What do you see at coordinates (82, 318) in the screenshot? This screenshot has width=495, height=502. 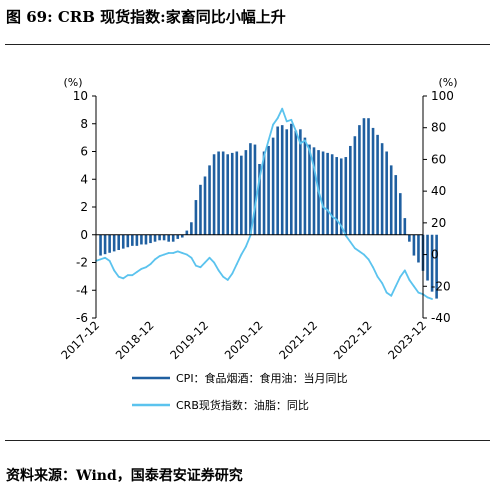 I see `left-tick-label: -6` at bounding box center [82, 318].